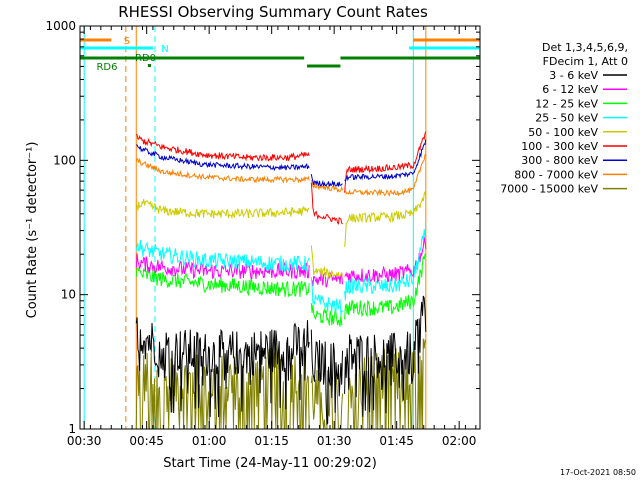 The image size is (640, 480). Describe the element at coordinates (556, 174) in the screenshot. I see `legend-label-7: 800 - 7000 keV` at that location.